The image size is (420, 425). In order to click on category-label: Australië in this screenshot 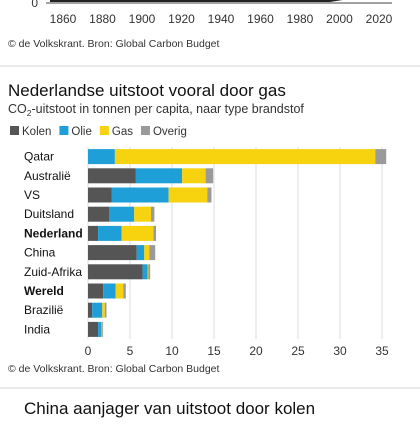, I will do `click(47, 176)`.